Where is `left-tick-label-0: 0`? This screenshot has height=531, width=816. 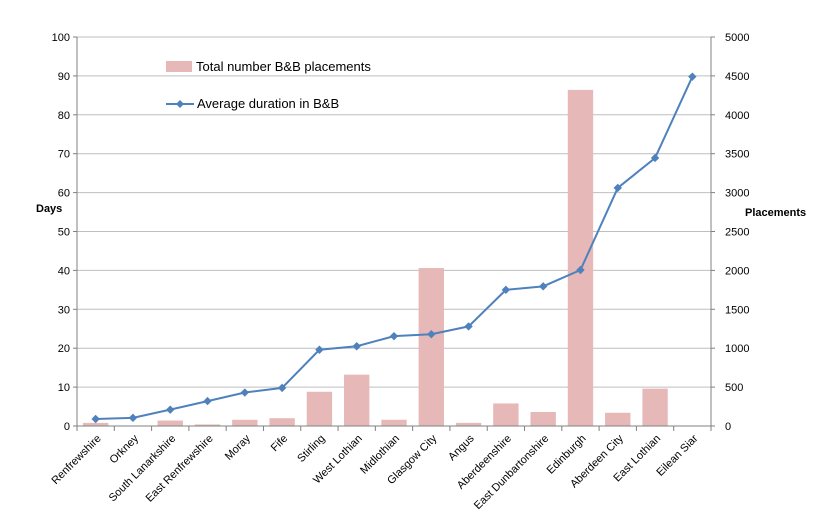
left-tick-label-0: 0 is located at coordinates (67, 427).